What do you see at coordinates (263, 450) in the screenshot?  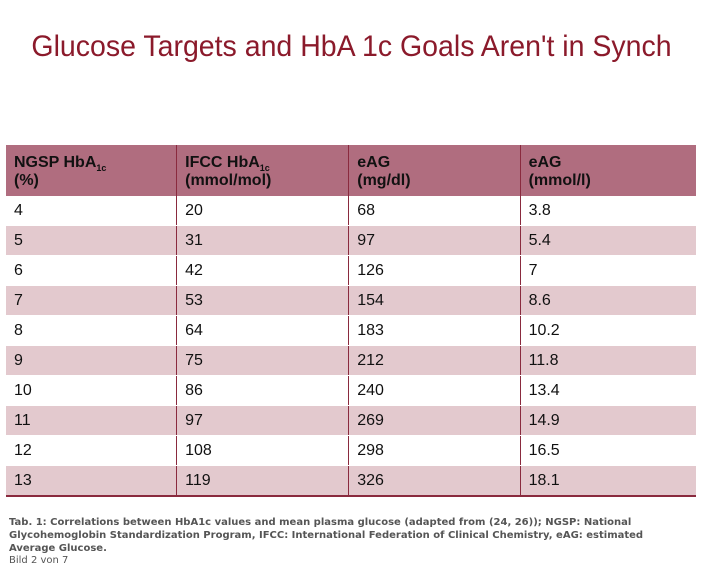 I see `table-cell: 108` at bounding box center [263, 450].